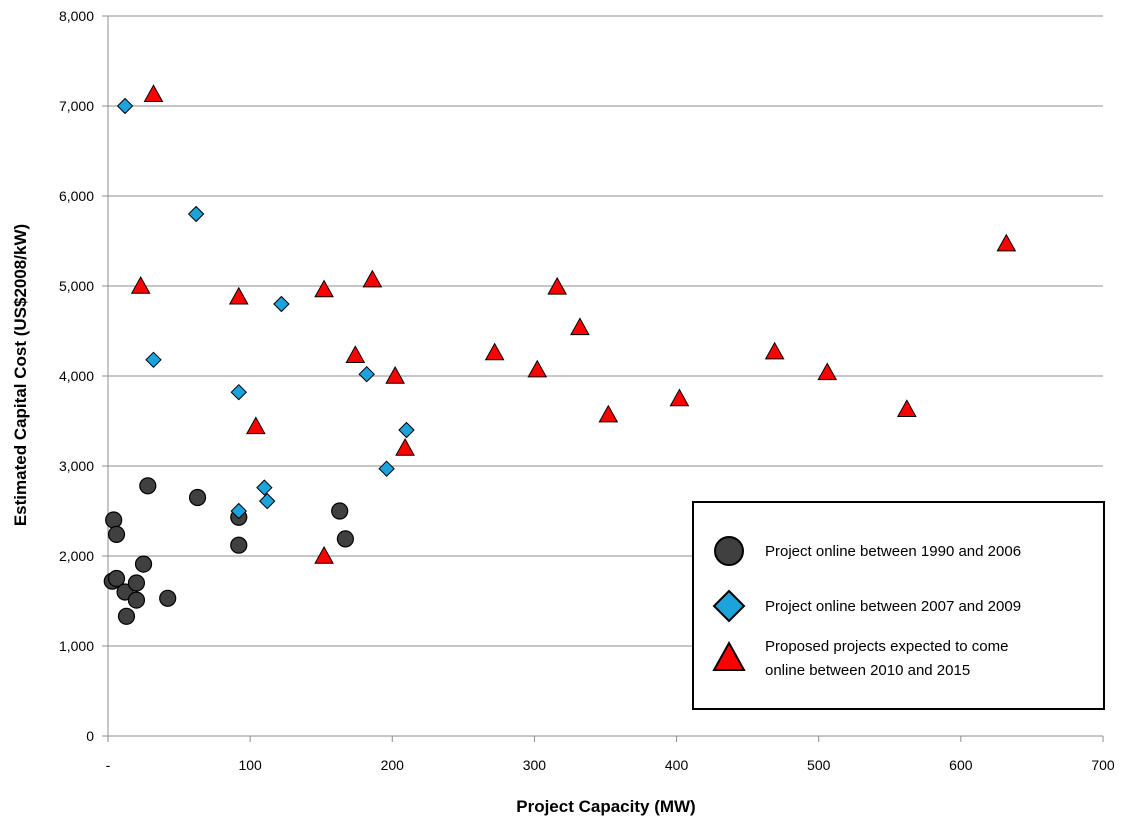 The image size is (1122, 820). Describe the element at coordinates (108, 765) in the screenshot. I see `x-tick-label: -` at that location.